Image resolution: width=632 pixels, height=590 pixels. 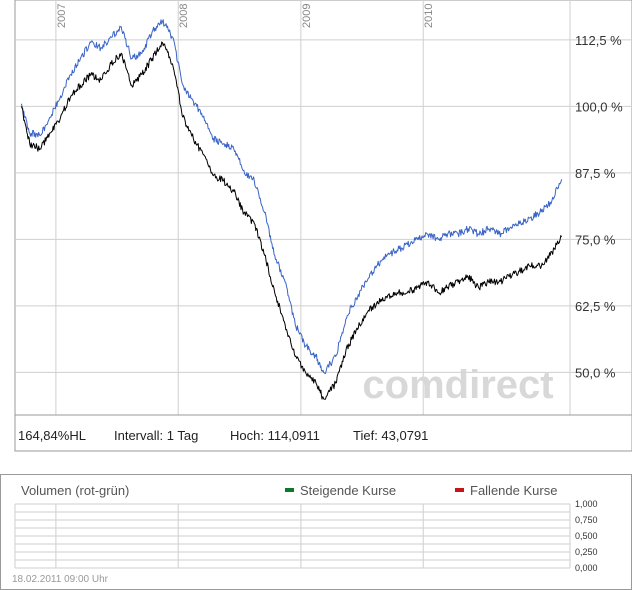 What do you see at coordinates (52, 435) in the screenshot?
I see `stat-hl: 164,84%HL` at bounding box center [52, 435].